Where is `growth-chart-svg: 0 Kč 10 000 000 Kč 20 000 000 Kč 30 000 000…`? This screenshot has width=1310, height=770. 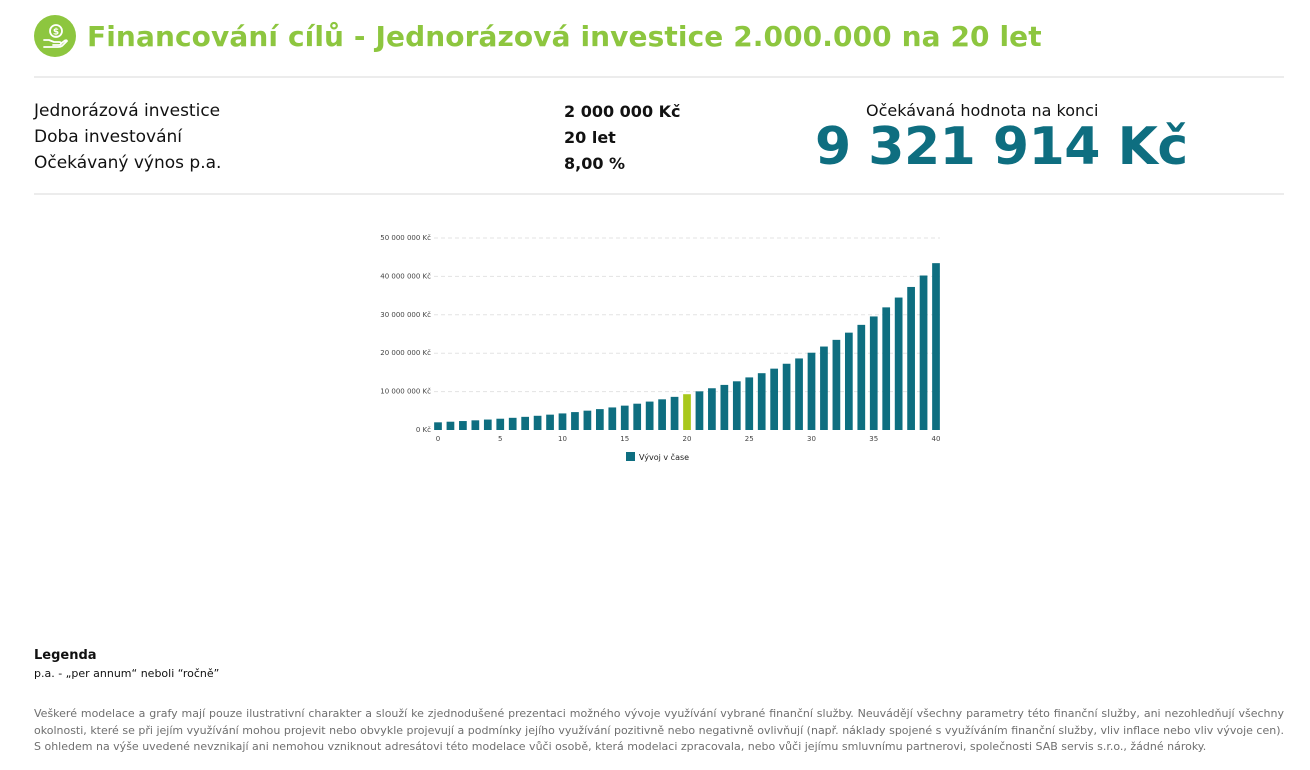 growth-chart-svg: 0 Kč 10 000 000 Kč 20 000 000 Kč 30 000 000… is located at coordinates (660, 348).